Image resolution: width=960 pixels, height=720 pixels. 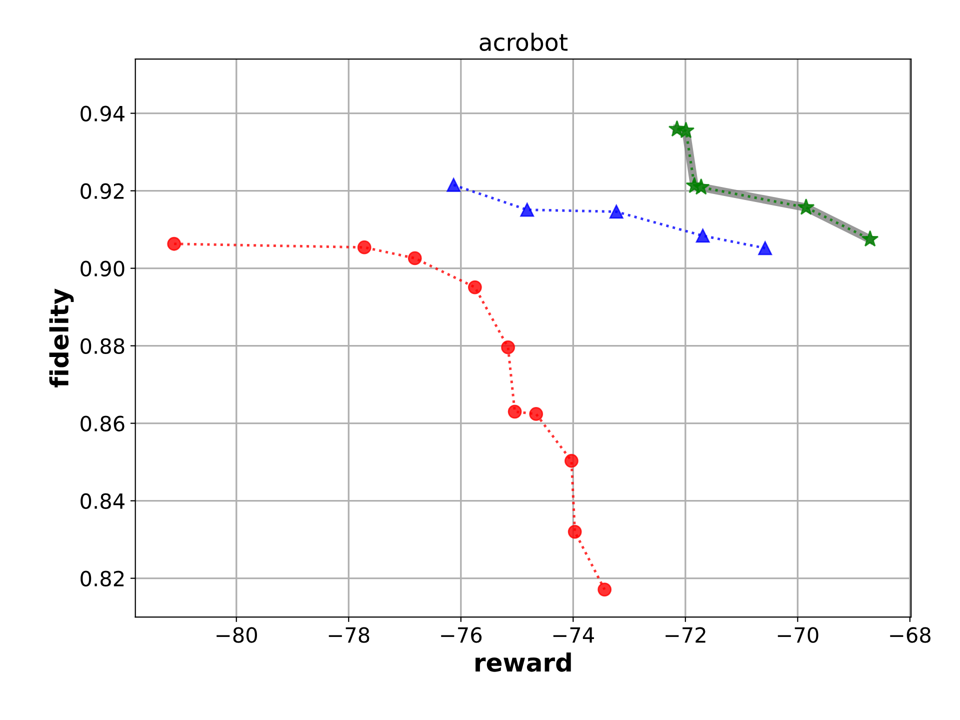 I want to click on x-tick-label: −72, so click(x=686, y=635).